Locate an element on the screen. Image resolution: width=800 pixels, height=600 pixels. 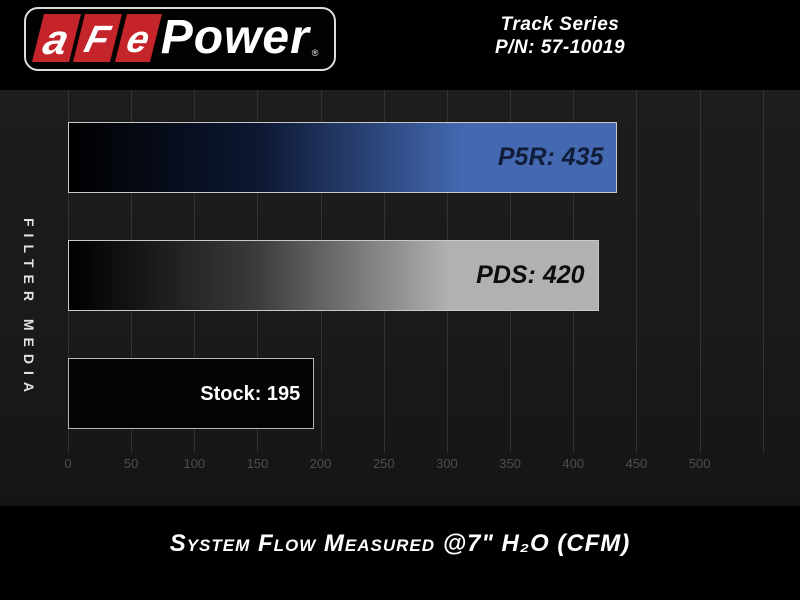
logo-power-text: Power is located at coordinates (235, 37).